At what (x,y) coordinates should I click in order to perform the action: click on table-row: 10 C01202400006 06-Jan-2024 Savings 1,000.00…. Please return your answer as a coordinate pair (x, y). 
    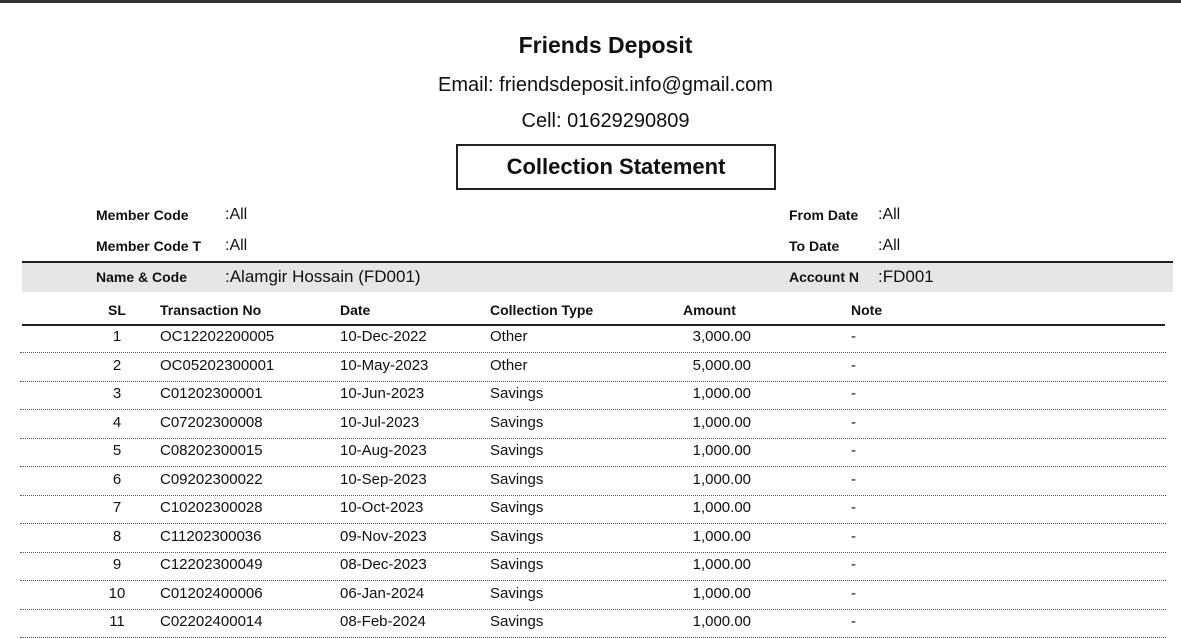
    Looking at the image, I should click on (590, 596).